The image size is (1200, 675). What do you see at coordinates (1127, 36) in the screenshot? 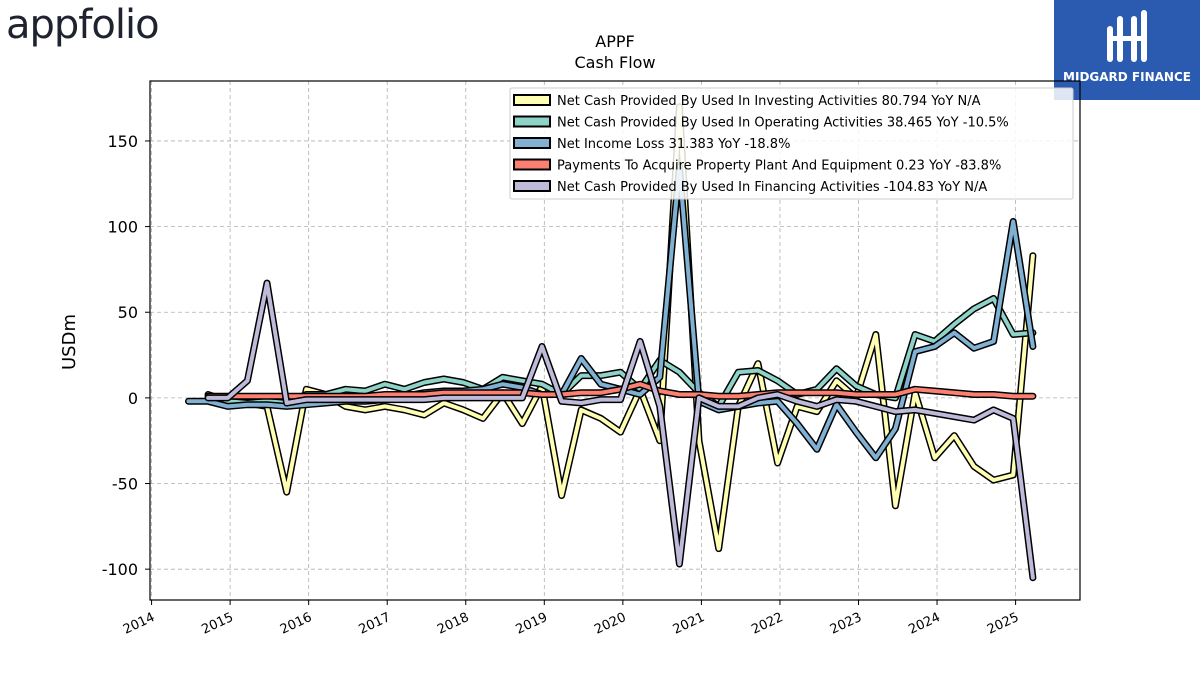
I see `midgard-logo-icon` at bounding box center [1127, 36].